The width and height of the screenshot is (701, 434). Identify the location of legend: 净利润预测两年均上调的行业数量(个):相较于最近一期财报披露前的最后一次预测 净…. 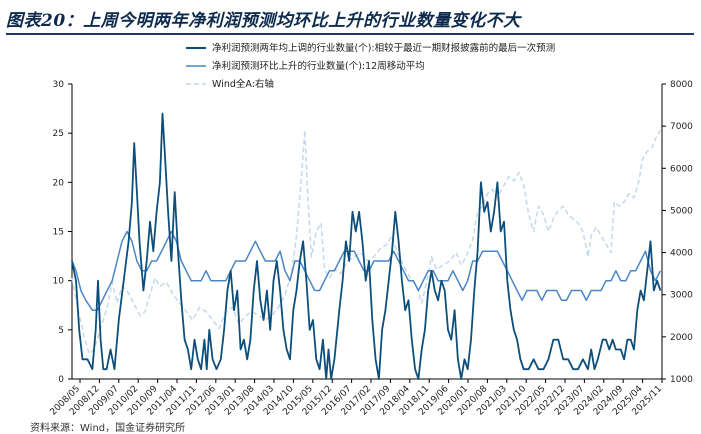
(370, 66).